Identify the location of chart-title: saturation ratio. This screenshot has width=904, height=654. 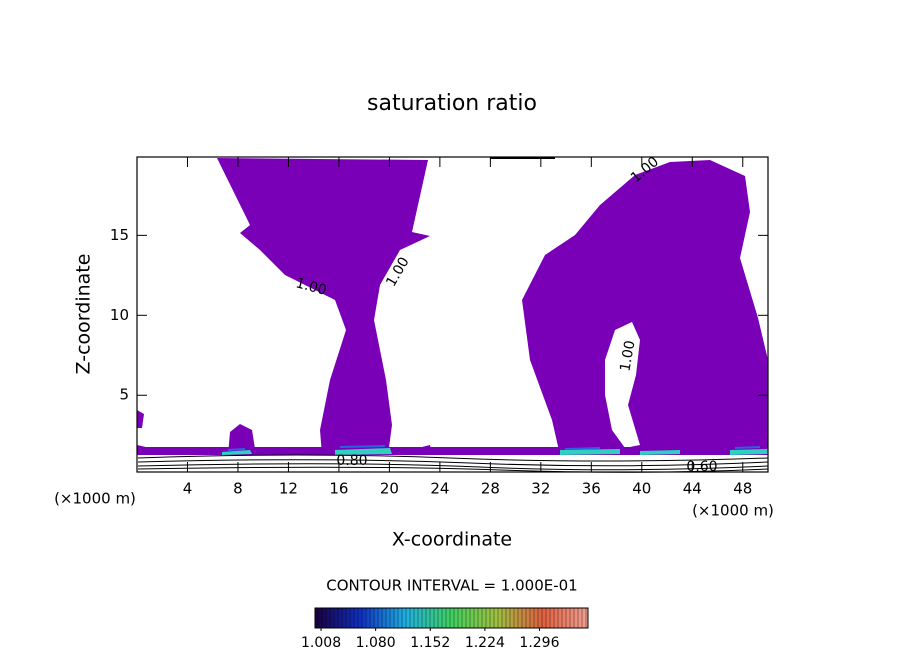
(452, 103).